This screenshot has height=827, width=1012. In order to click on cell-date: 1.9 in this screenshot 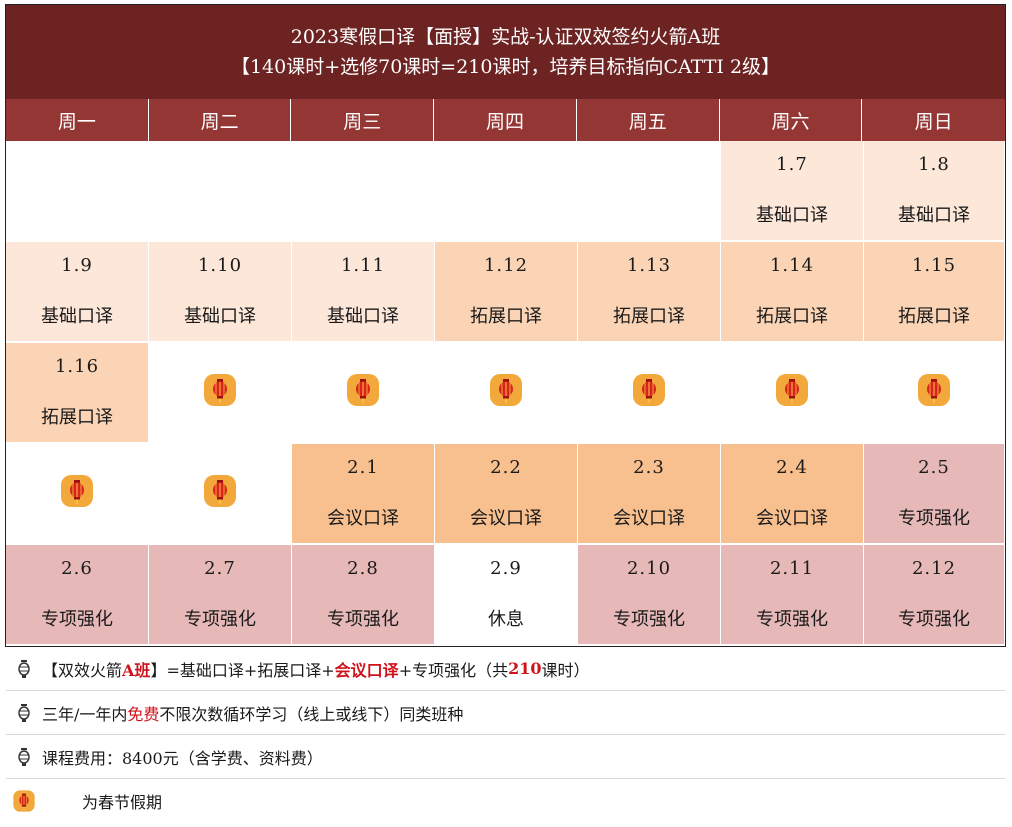, I will do `click(77, 265)`.